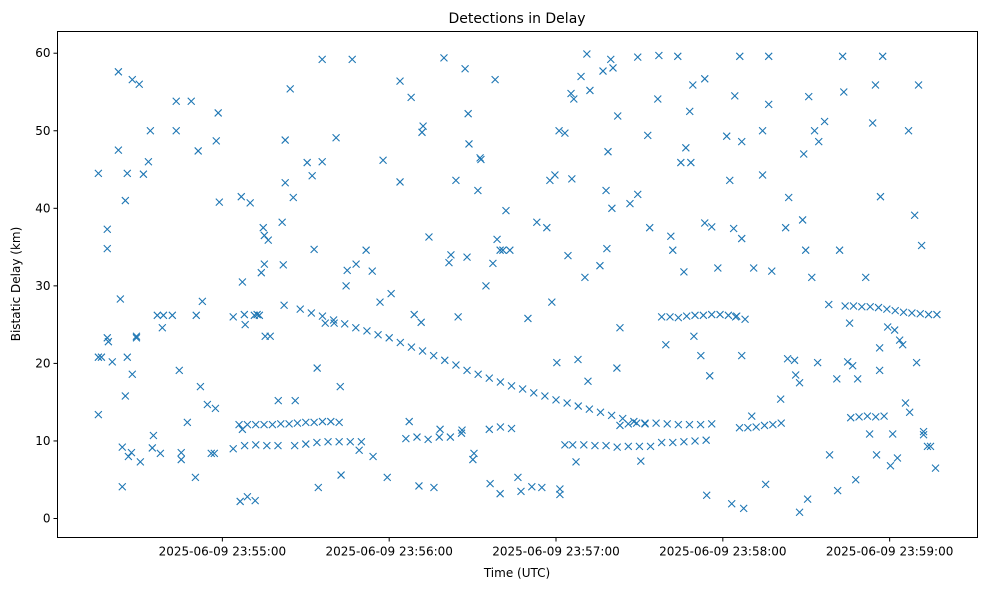 The height and width of the screenshot is (594, 989). What do you see at coordinates (889, 552) in the screenshot?
I see `x-tick-label: 2025-06-09 23:59:00` at bounding box center [889, 552].